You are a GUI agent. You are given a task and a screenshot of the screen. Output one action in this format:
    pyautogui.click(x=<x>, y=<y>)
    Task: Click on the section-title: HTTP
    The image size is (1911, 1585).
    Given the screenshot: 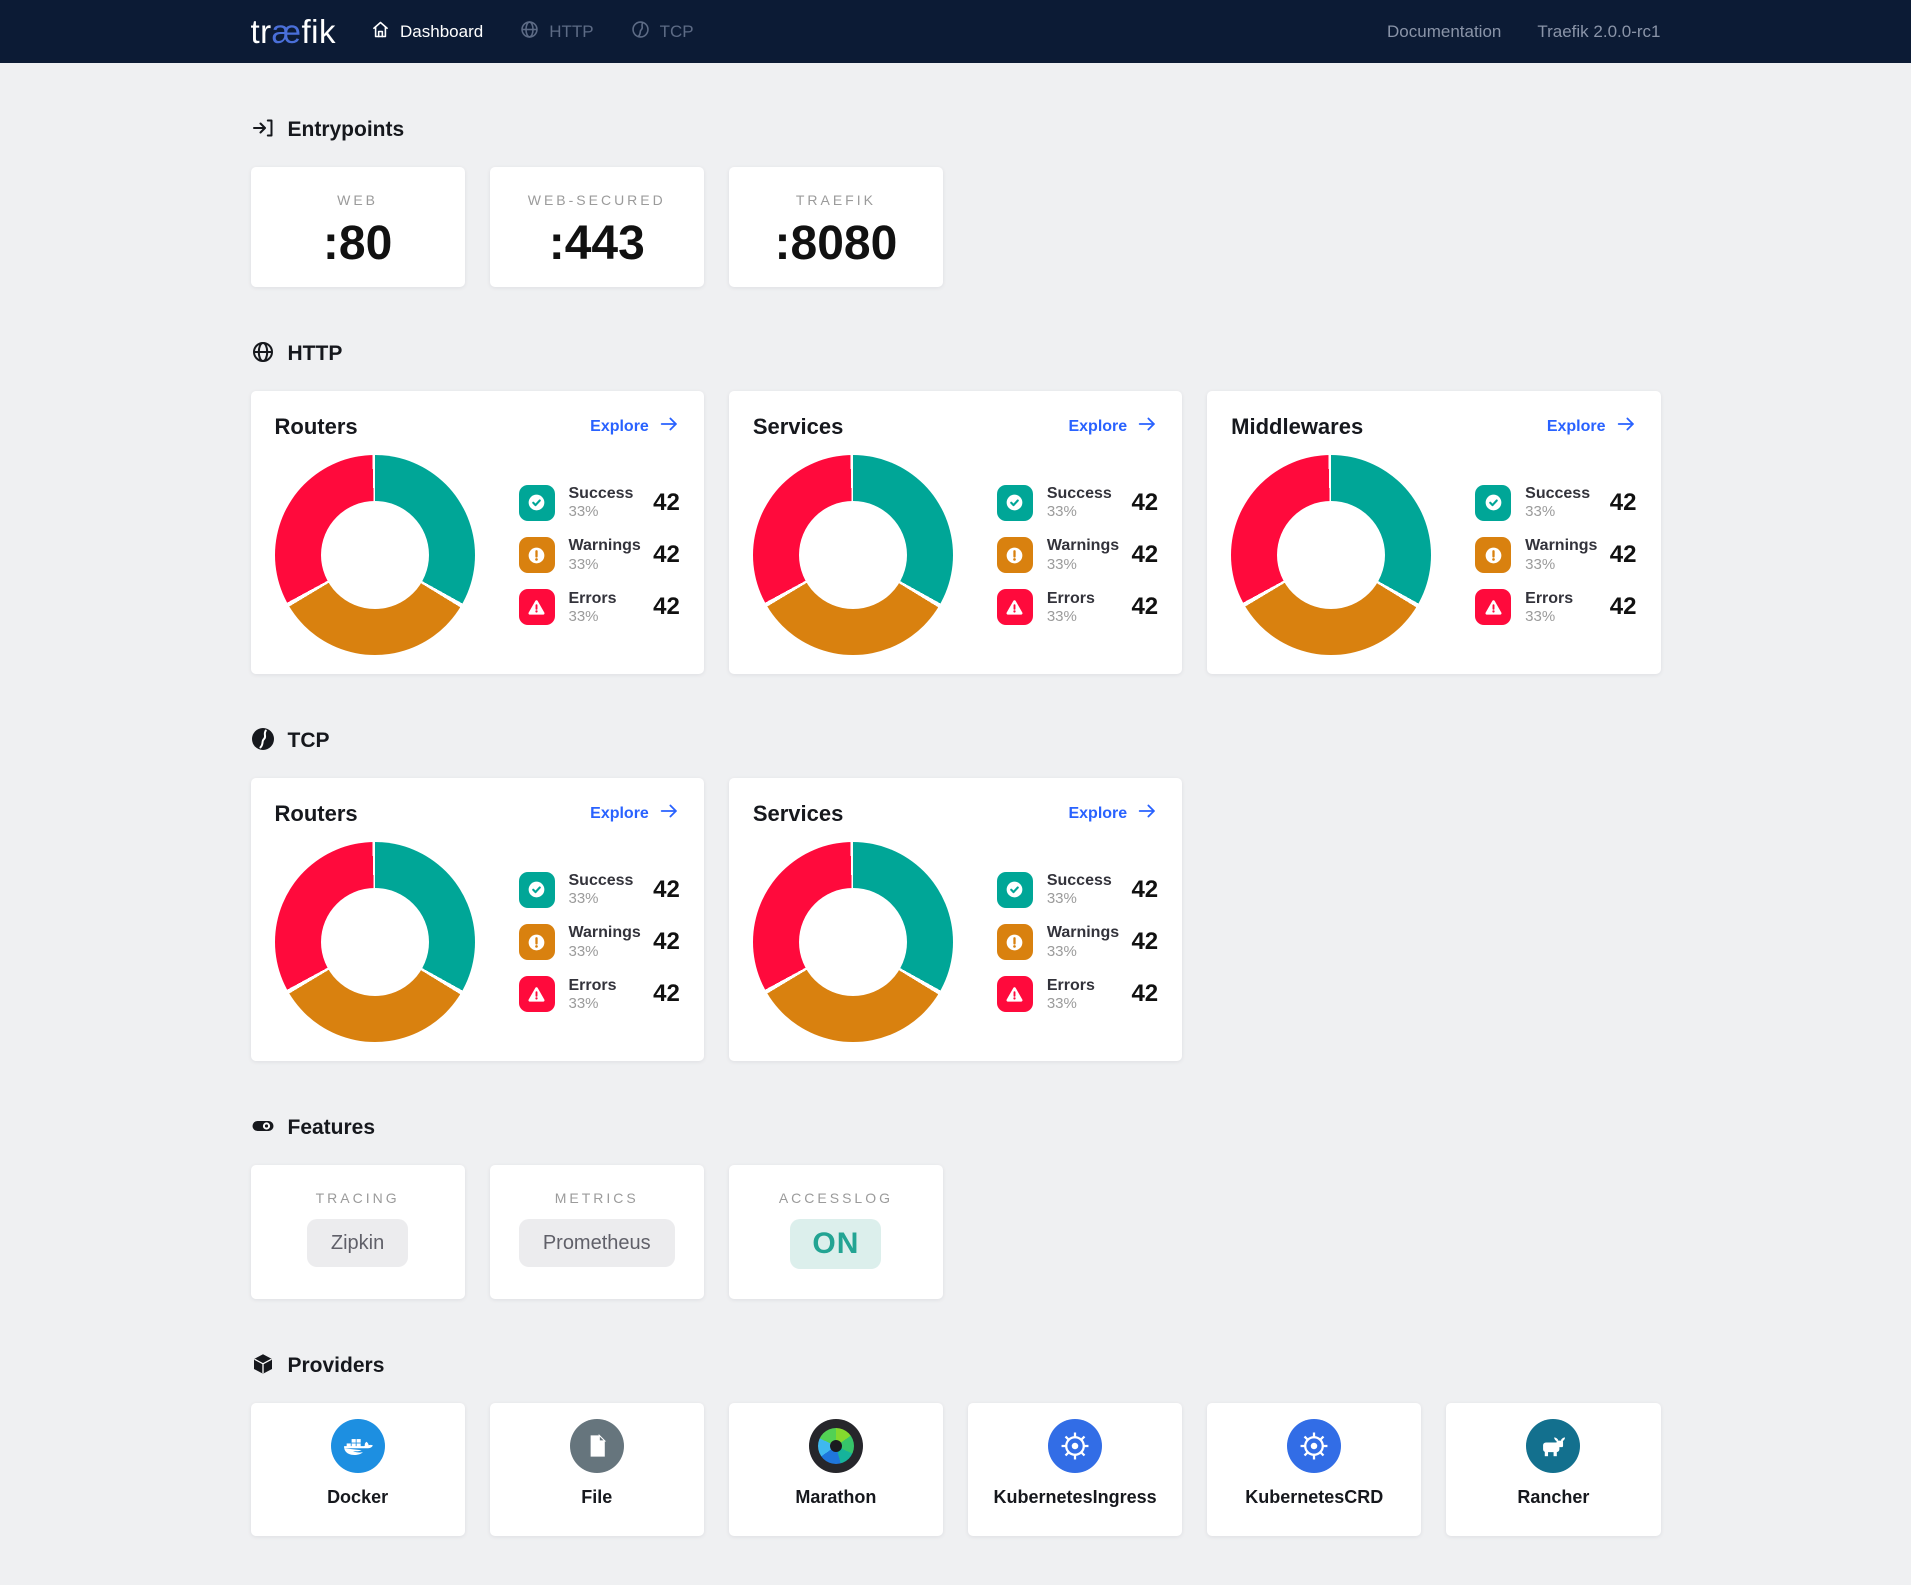 What is the action you would take?
    pyautogui.click(x=315, y=353)
    